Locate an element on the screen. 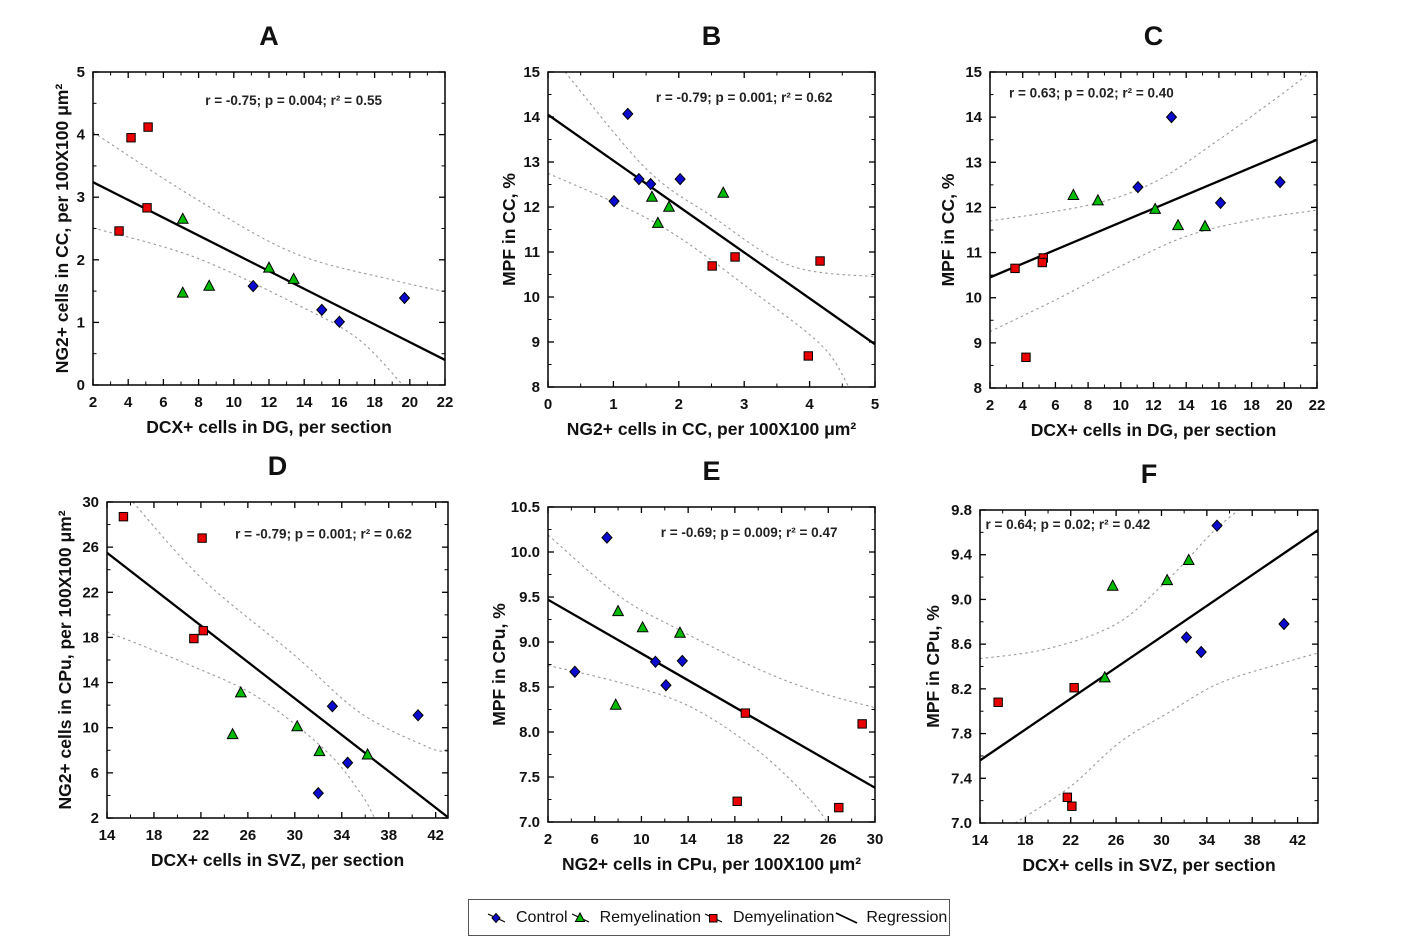 Image resolution: width=1422 pixels, height=952 pixels. regression-line-icon is located at coordinates (846, 917).